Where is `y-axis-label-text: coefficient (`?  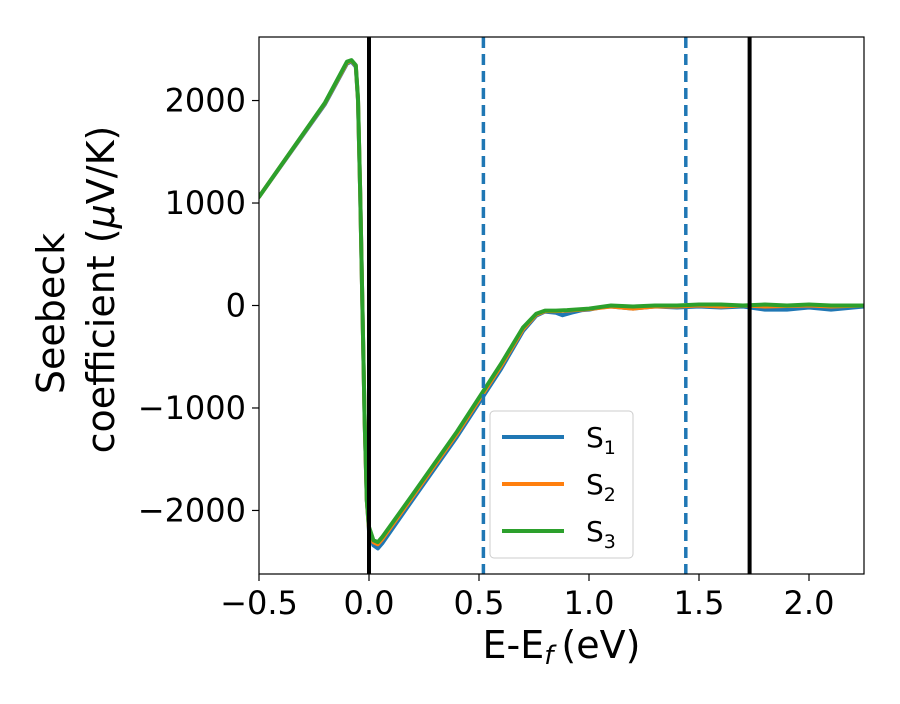 y-axis-label-text: coefficient ( is located at coordinates (101, 340).